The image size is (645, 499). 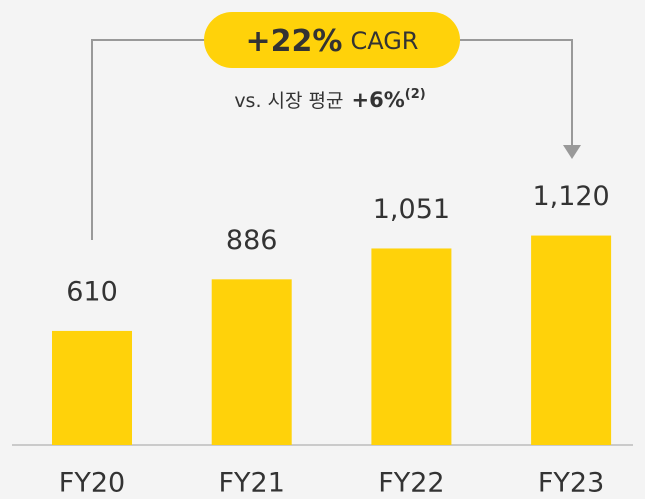 I want to click on comparison-value: +6%, so click(x=378, y=100).